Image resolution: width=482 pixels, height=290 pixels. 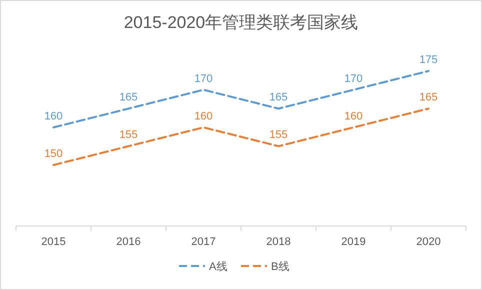 I want to click on x-tick-label: 2017, so click(x=203, y=242).